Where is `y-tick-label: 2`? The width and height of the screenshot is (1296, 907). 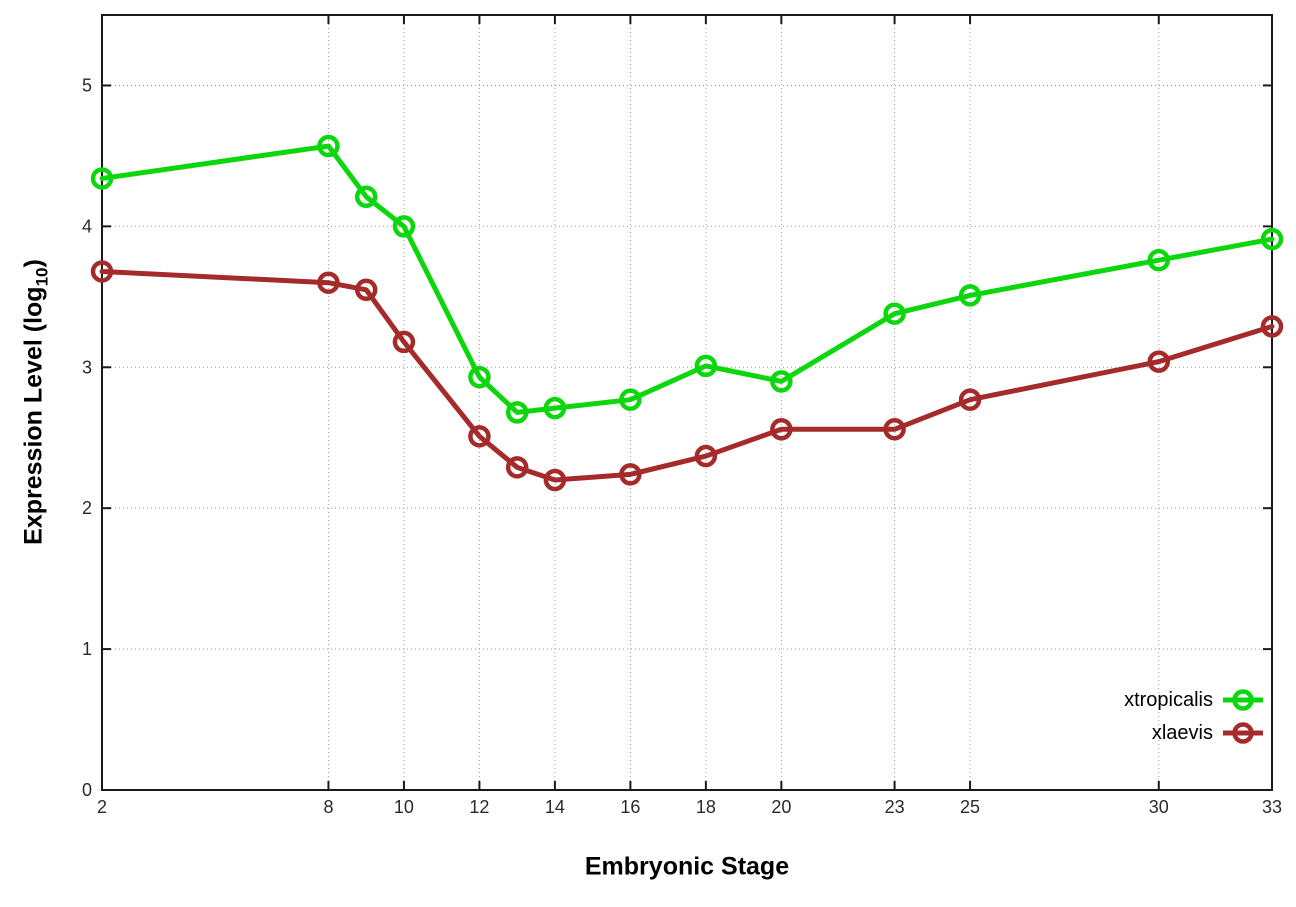 y-tick-label: 2 is located at coordinates (87, 508).